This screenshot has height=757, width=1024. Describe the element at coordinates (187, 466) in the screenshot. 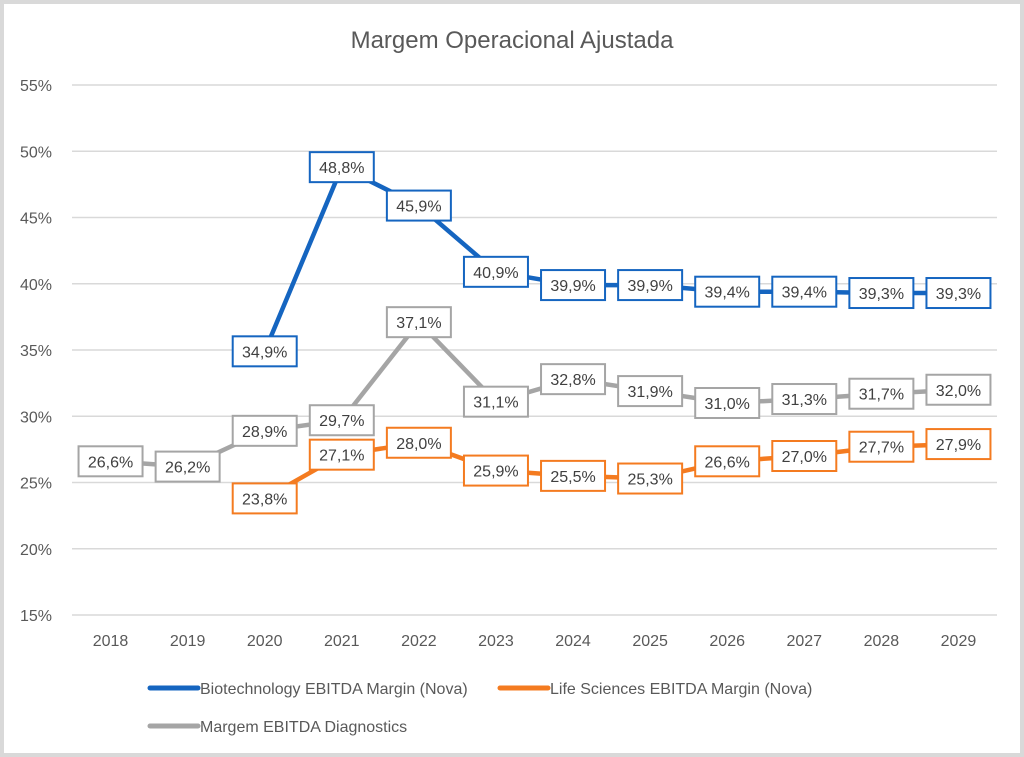

I see `data-label: 26,2%` at that location.